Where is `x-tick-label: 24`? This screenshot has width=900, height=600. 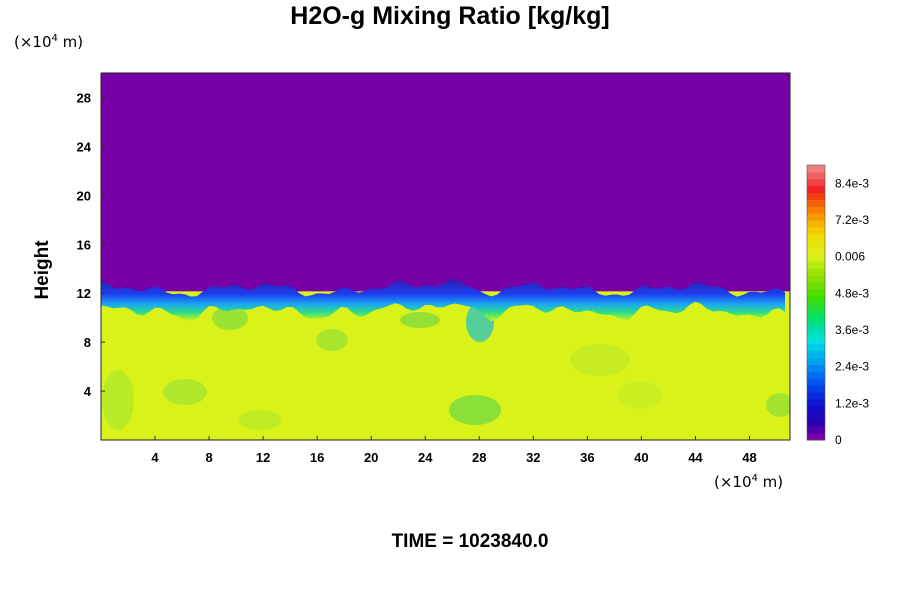
x-tick-label: 24 is located at coordinates (425, 457).